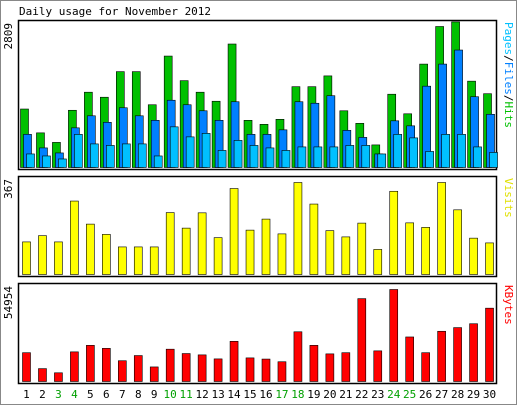 The image size is (517, 405). What do you see at coordinates (8, 36) in the screenshot?
I see `y-max-label: 2809` at bounding box center [8, 36].